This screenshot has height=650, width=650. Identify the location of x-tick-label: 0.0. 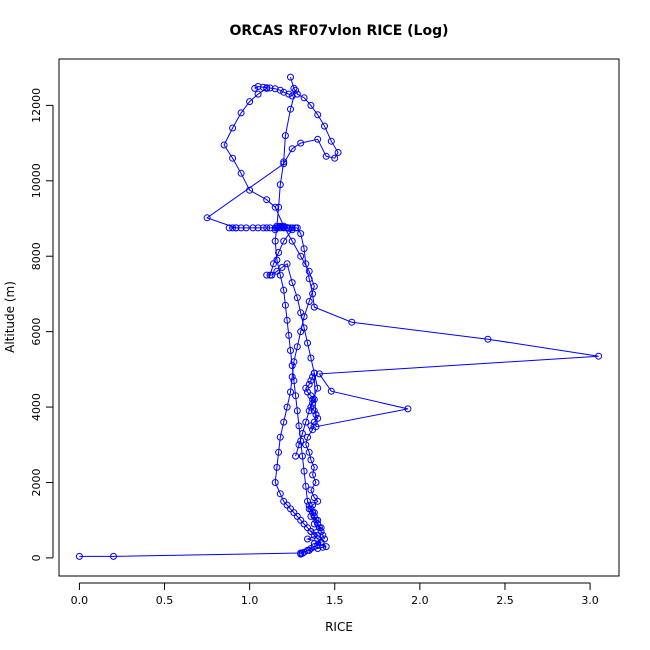
(80, 600).